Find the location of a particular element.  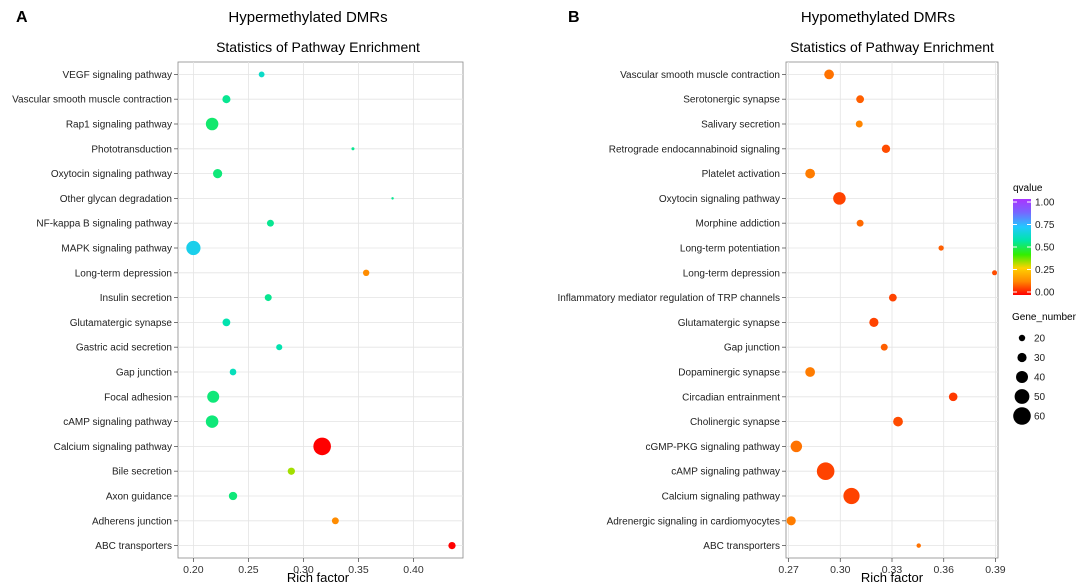

qvalue-colorbar is located at coordinates (1022, 247).